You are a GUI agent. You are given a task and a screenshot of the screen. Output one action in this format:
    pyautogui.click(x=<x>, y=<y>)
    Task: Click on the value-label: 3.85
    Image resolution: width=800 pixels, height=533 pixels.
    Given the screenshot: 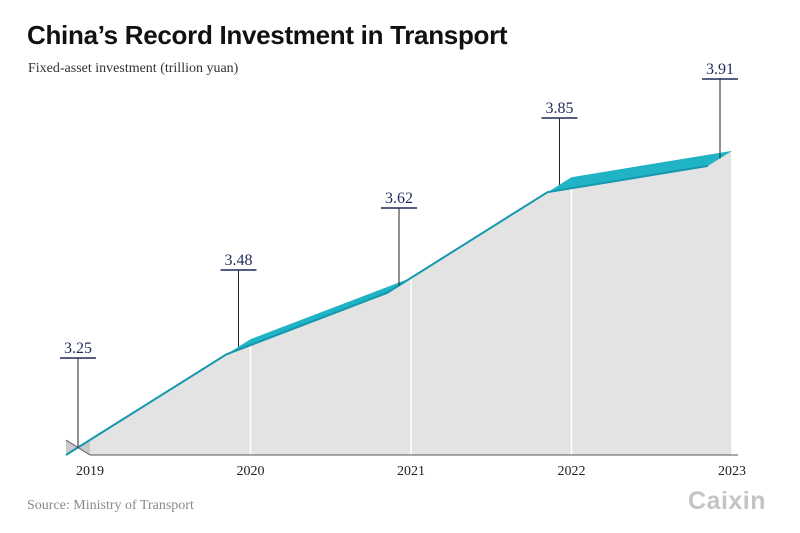 What is the action you would take?
    pyautogui.click(x=560, y=108)
    